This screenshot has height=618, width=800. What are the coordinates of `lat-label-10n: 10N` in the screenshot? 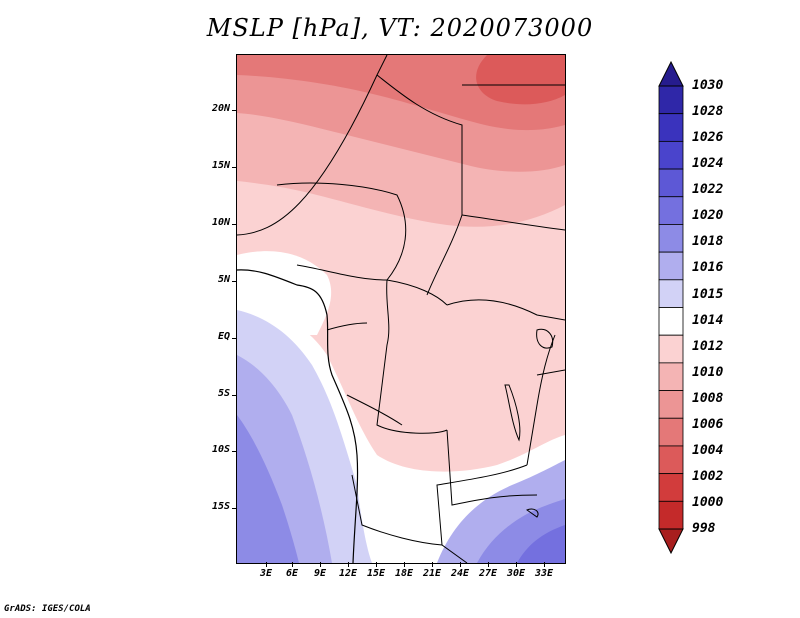 It's located at (220, 222).